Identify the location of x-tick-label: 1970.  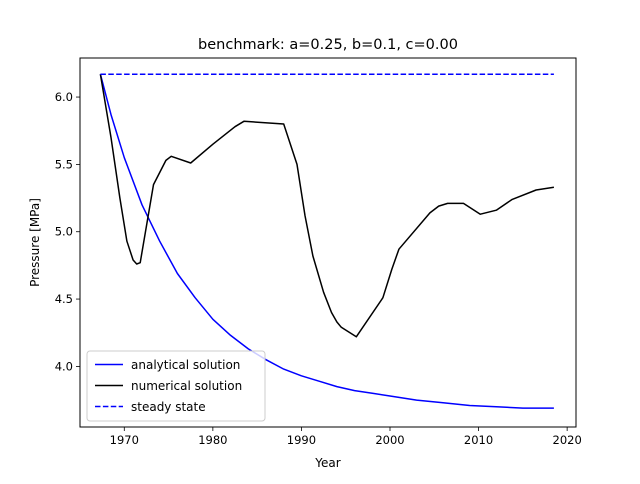
(124, 440).